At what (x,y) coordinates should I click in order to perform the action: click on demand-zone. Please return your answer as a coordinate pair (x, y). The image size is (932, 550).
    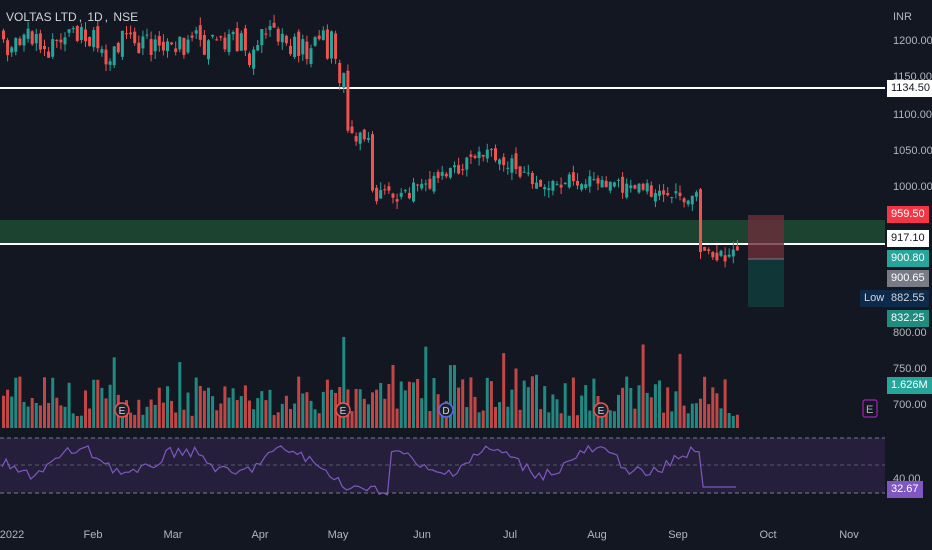
    Looking at the image, I should click on (442, 232).